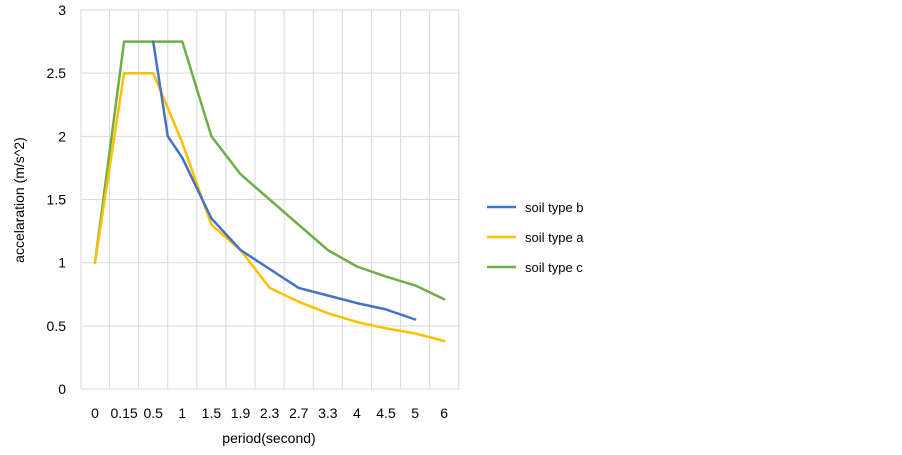  What do you see at coordinates (212, 413) in the screenshot?
I see `x-tick-label: 1.5` at bounding box center [212, 413].